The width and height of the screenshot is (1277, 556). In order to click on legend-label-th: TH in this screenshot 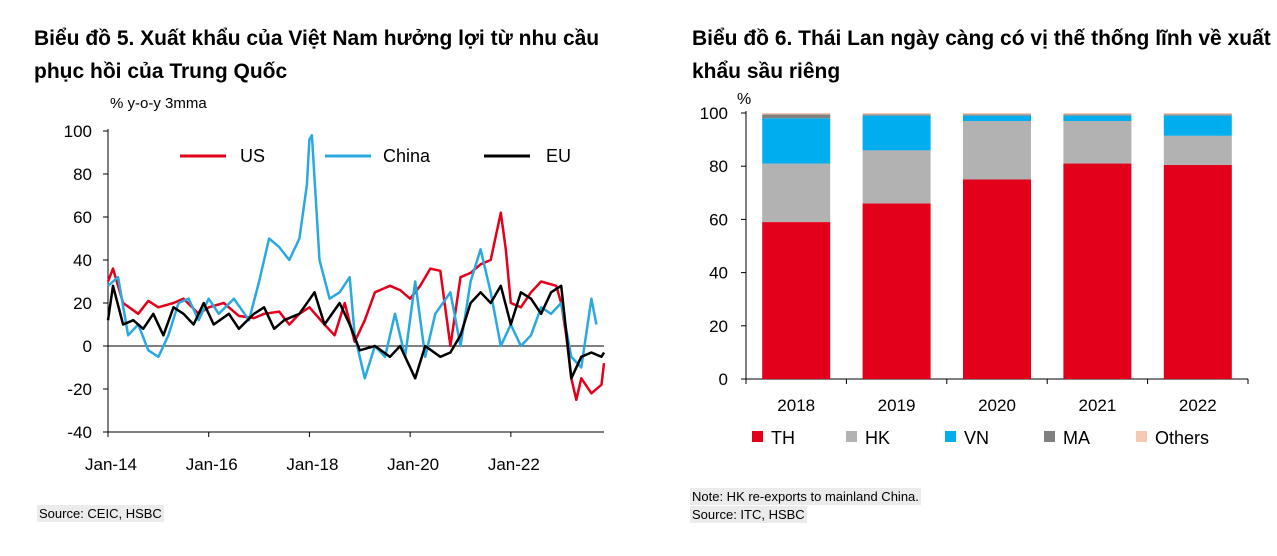, I will do `click(783, 438)`.